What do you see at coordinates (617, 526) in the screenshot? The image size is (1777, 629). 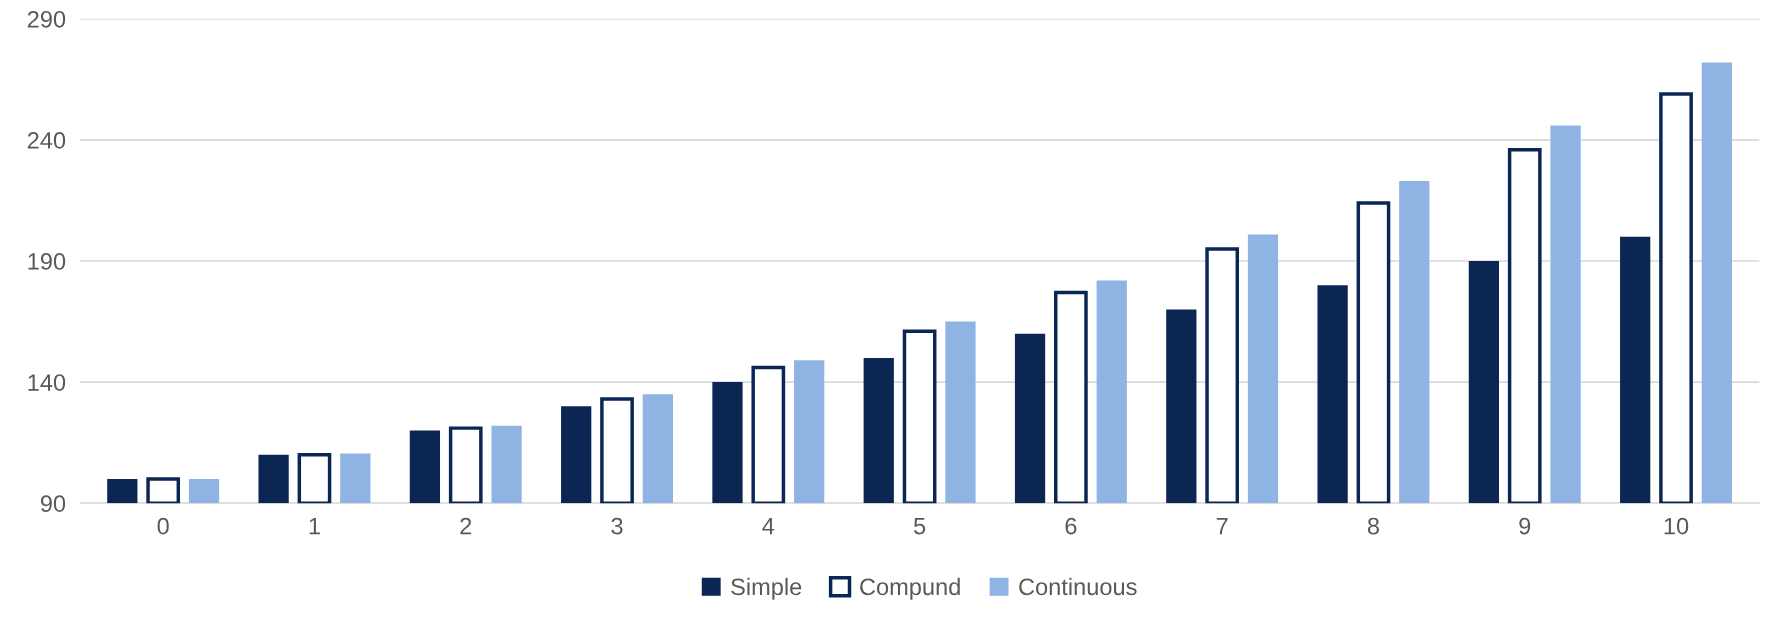 I see `x-tick-label: 3` at bounding box center [617, 526].